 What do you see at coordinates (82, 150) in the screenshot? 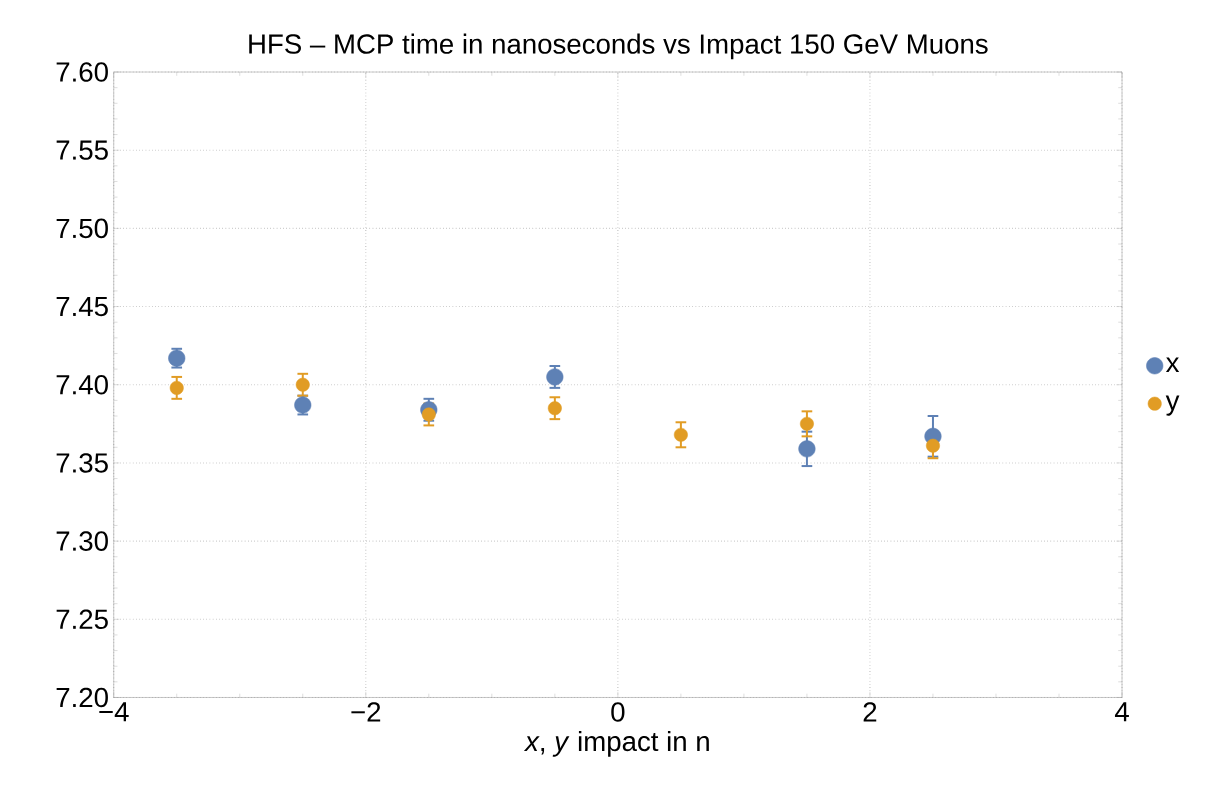
I see `y-tick-label: 7.55` at bounding box center [82, 150].